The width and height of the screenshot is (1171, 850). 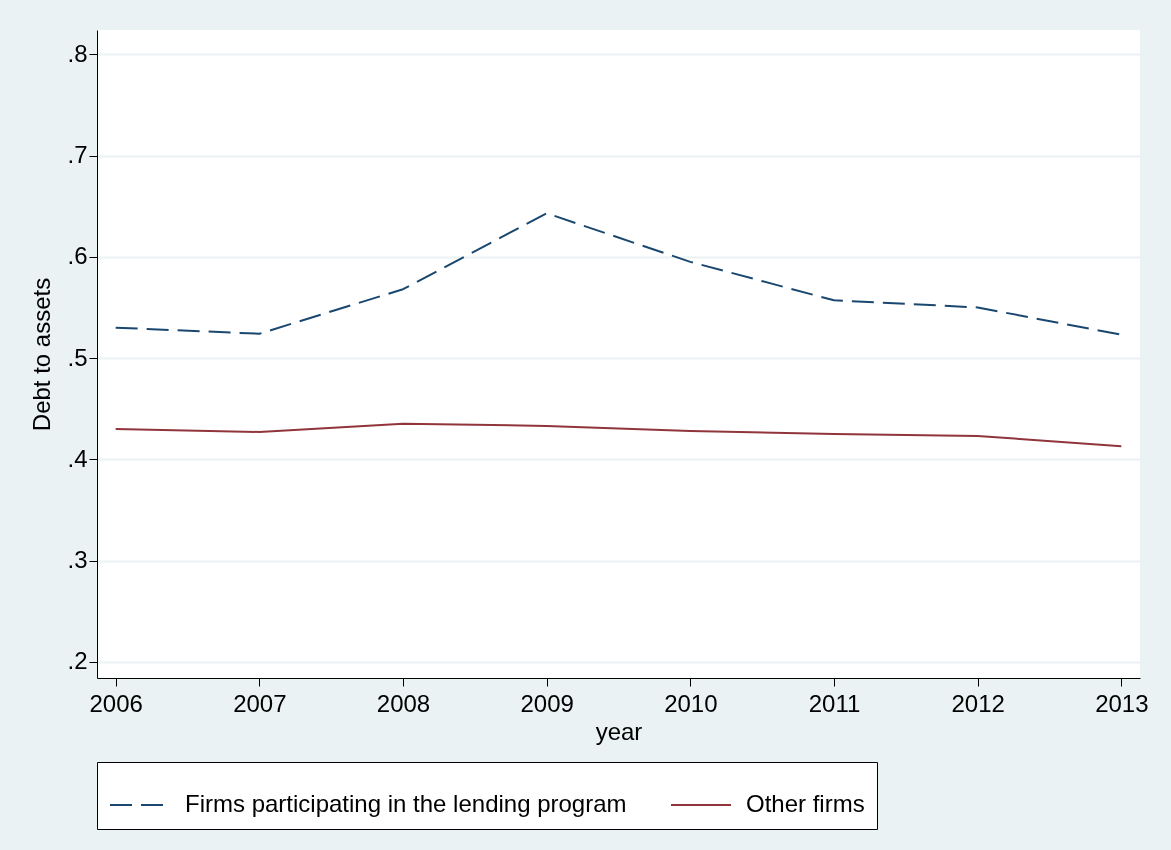 I want to click on x-tick-label: 2007, so click(x=260, y=703).